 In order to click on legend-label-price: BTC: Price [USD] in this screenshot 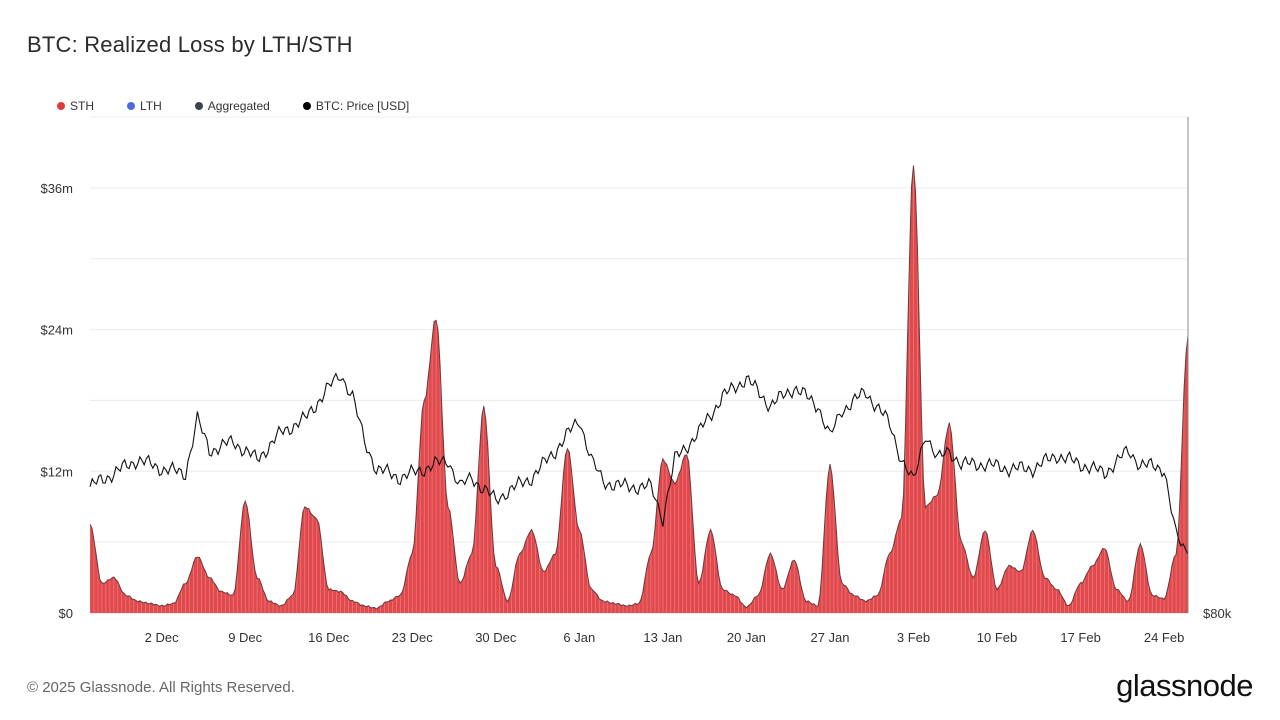, I will do `click(362, 106)`.